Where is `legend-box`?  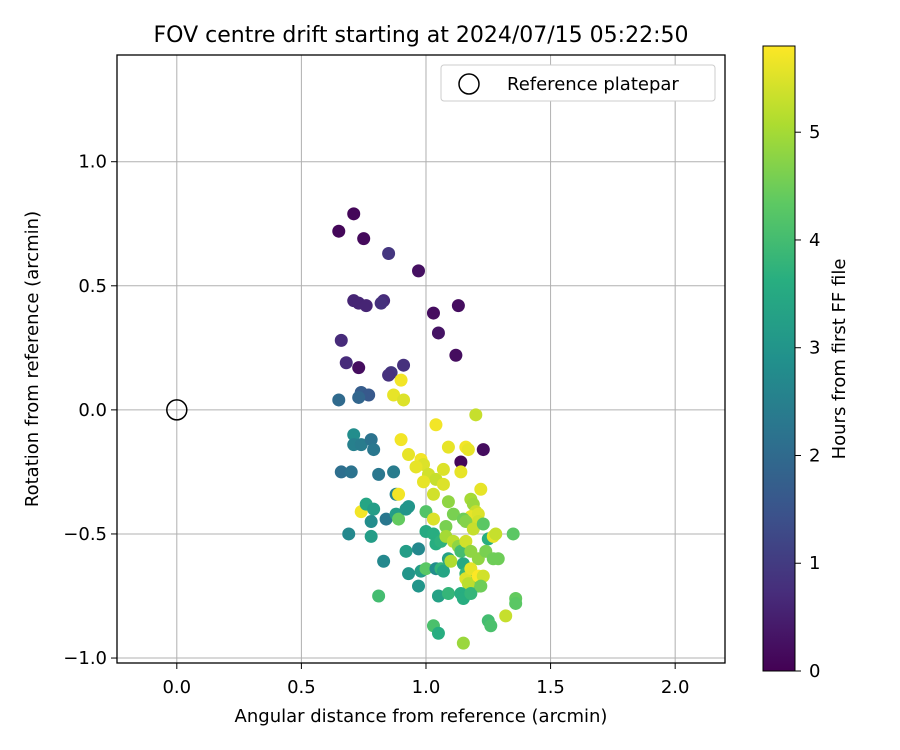 legend-box is located at coordinates (578, 83).